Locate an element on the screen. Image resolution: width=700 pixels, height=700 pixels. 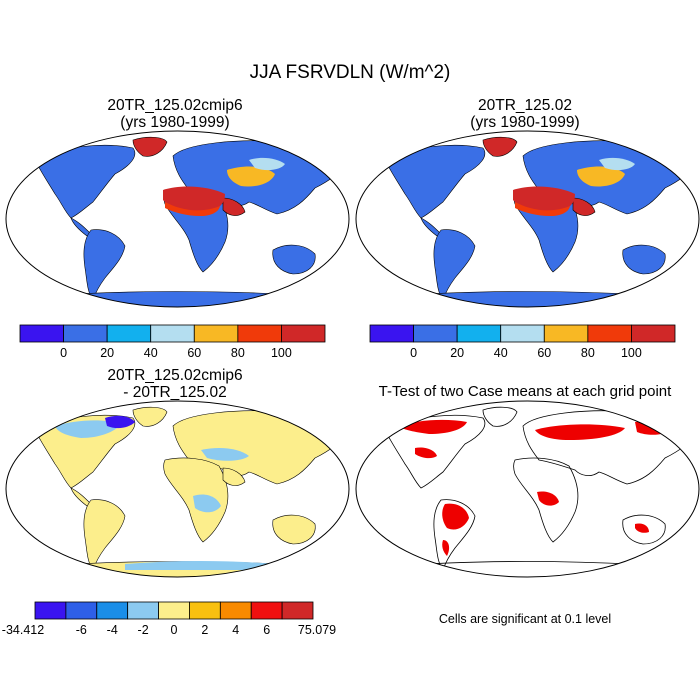
colorbar-3-label: 2 is located at coordinates (204, 630).